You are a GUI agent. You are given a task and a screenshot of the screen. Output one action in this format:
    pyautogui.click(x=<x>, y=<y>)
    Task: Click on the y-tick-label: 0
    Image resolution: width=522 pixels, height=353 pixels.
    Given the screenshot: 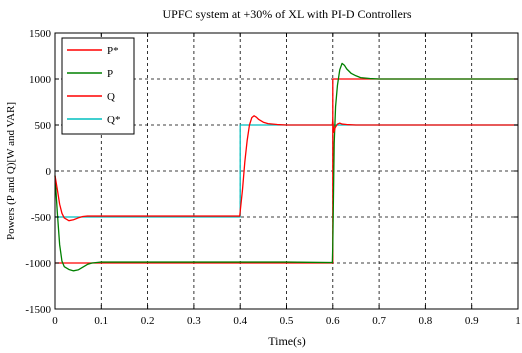 What is the action you would take?
    pyautogui.click(x=49, y=172)
    